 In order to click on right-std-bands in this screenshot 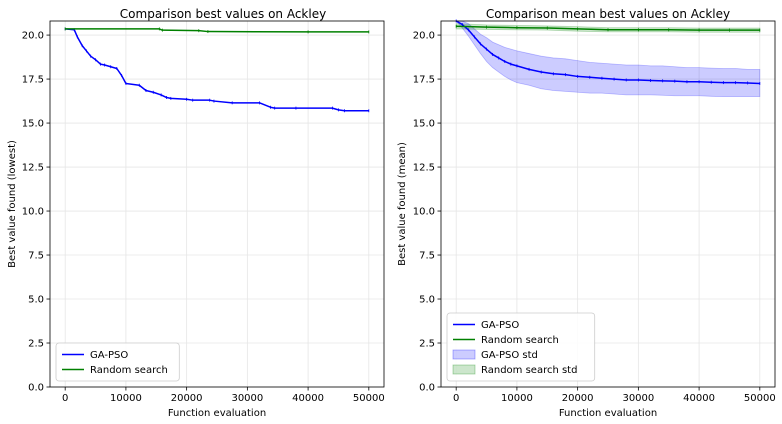, I will do `click(608, 59)`.